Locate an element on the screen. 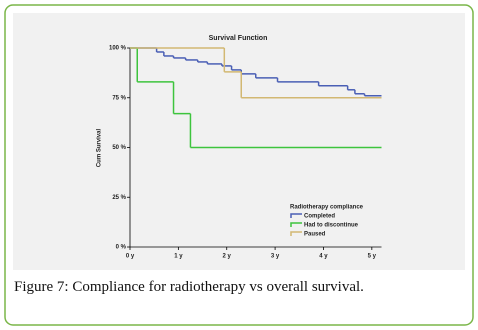 The width and height of the screenshot is (478, 330). y-tick-label: 75 % is located at coordinates (119, 98).